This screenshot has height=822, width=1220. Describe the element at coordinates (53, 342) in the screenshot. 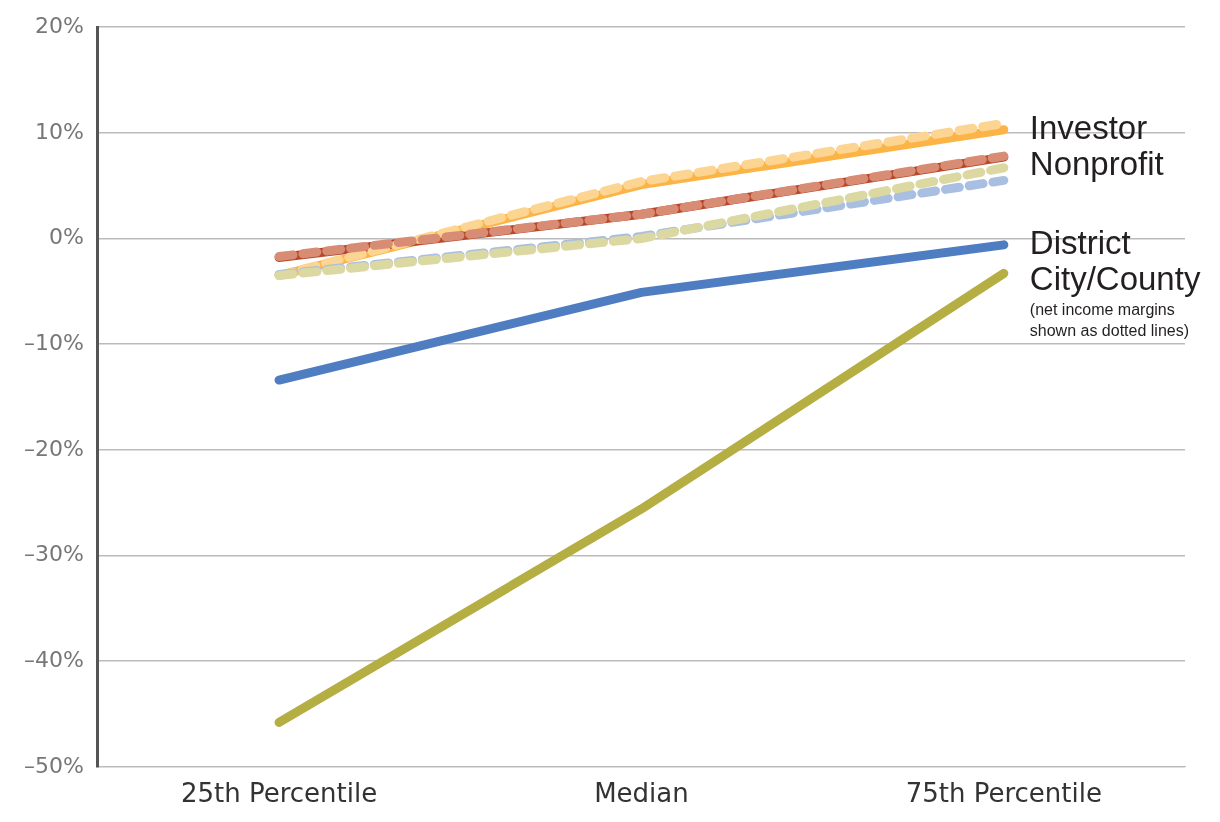

I see `y-tick-label: –10%` at that location.